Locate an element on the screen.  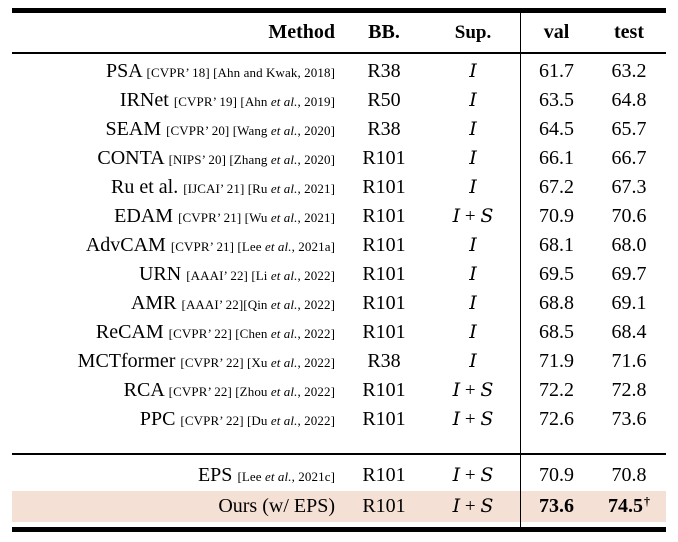
method-citation: [CVPR’ 22] [Zhou et al., 2022] is located at coordinates (251, 391).